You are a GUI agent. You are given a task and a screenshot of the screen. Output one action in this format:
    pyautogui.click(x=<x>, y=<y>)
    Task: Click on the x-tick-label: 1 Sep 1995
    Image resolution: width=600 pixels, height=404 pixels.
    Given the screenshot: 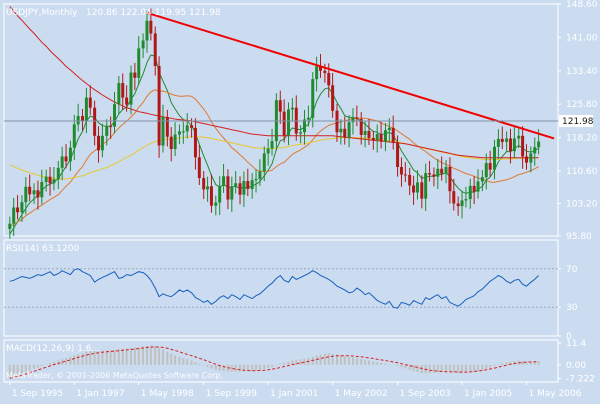 What is the action you would take?
    pyautogui.click(x=37, y=394)
    